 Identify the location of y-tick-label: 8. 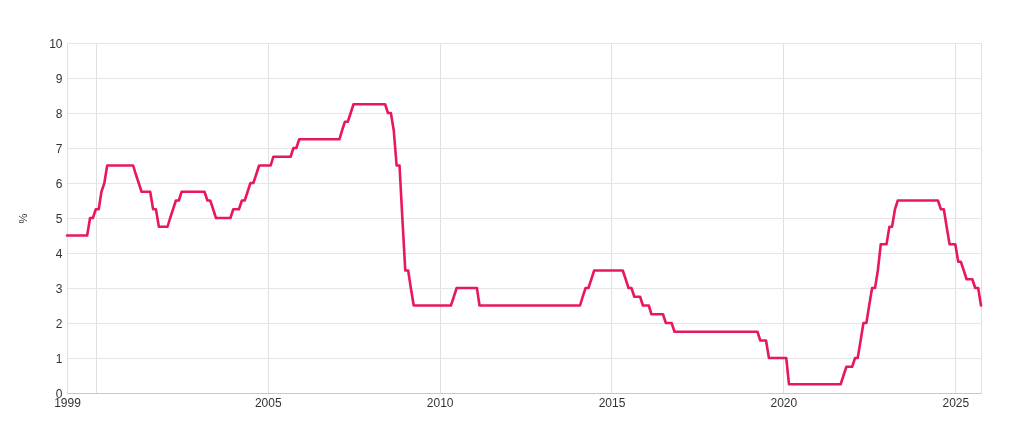
(59, 113).